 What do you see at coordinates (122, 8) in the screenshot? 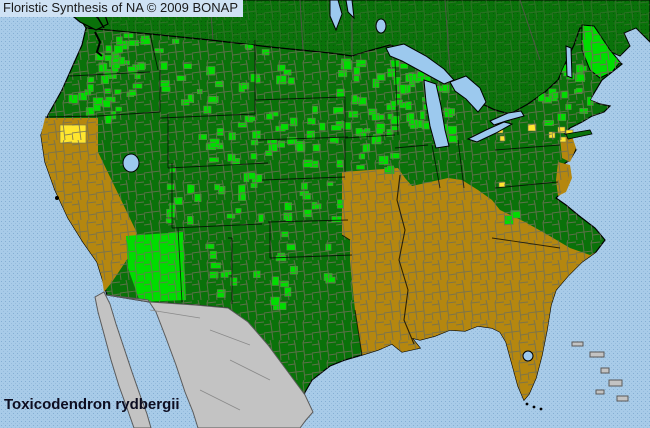
I see `map-title: Floristic Synthesis of NA © 2009 BONAP` at bounding box center [122, 8].